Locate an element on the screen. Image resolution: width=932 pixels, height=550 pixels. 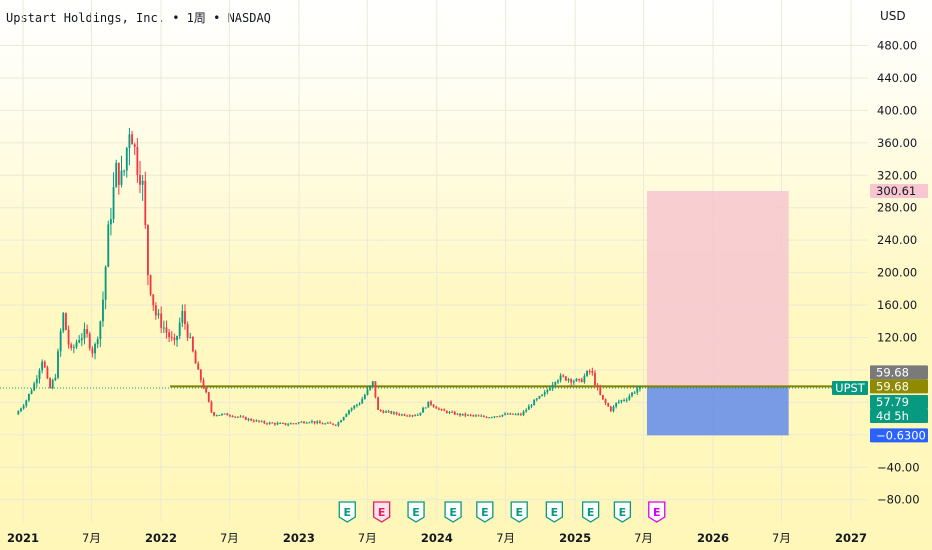
y-tick-label: 280.00 is located at coordinates (897, 208).